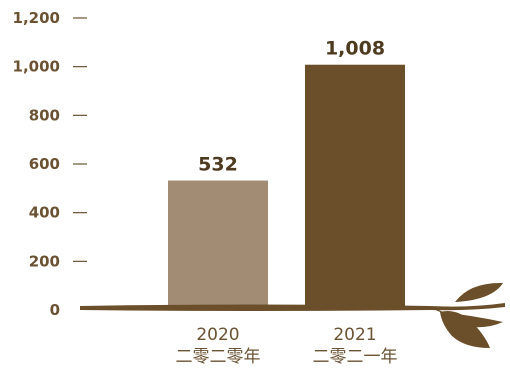  Describe the element at coordinates (218, 165) in the screenshot. I see `bar-value-label: 532` at that location.